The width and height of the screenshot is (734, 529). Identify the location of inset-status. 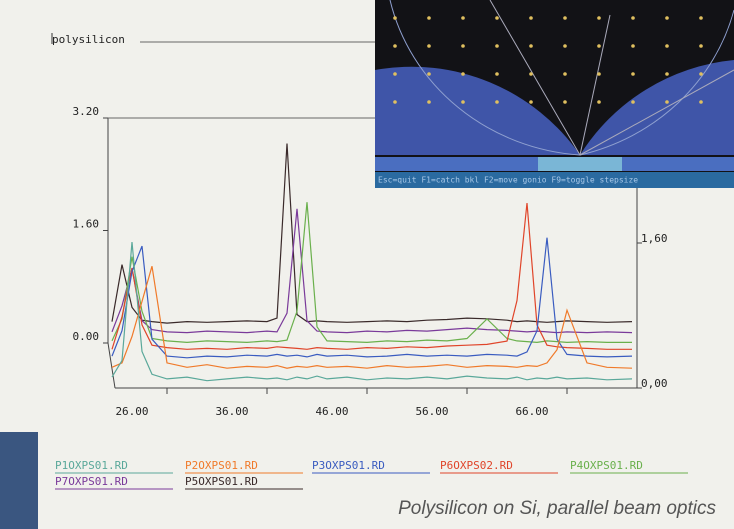
(554, 180).